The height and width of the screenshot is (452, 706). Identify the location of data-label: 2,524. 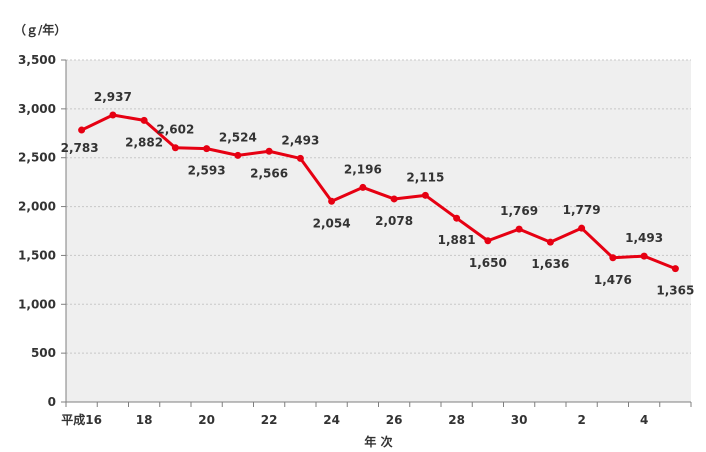
(238, 137).